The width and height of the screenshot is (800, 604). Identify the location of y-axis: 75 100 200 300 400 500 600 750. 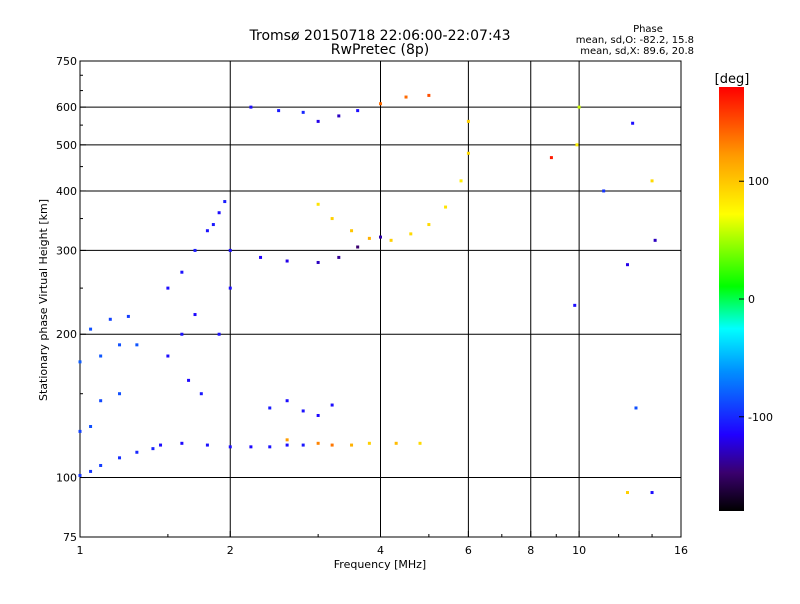
(71, 299).